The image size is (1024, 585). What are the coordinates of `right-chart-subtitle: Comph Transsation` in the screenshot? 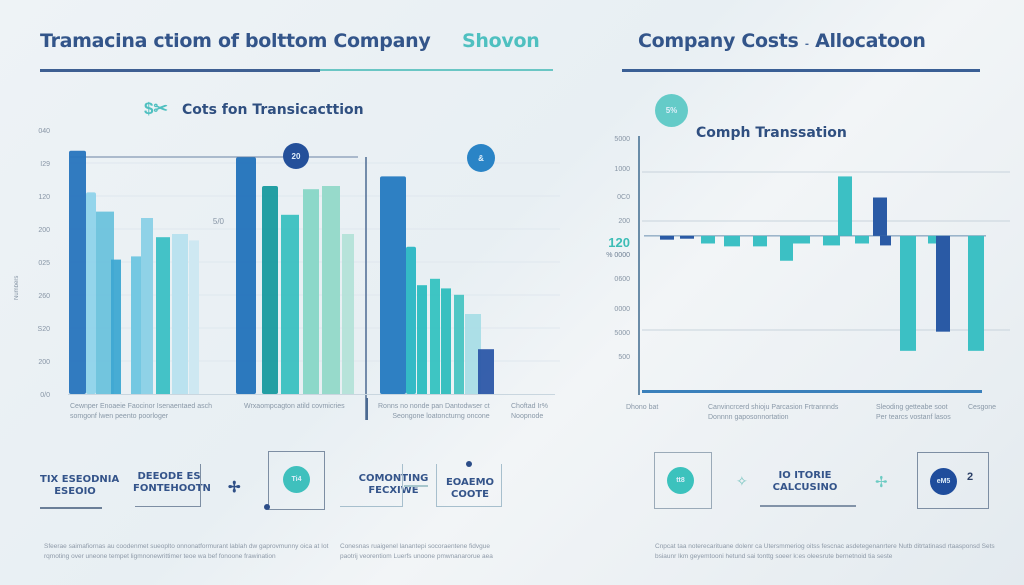 It's located at (771, 133).